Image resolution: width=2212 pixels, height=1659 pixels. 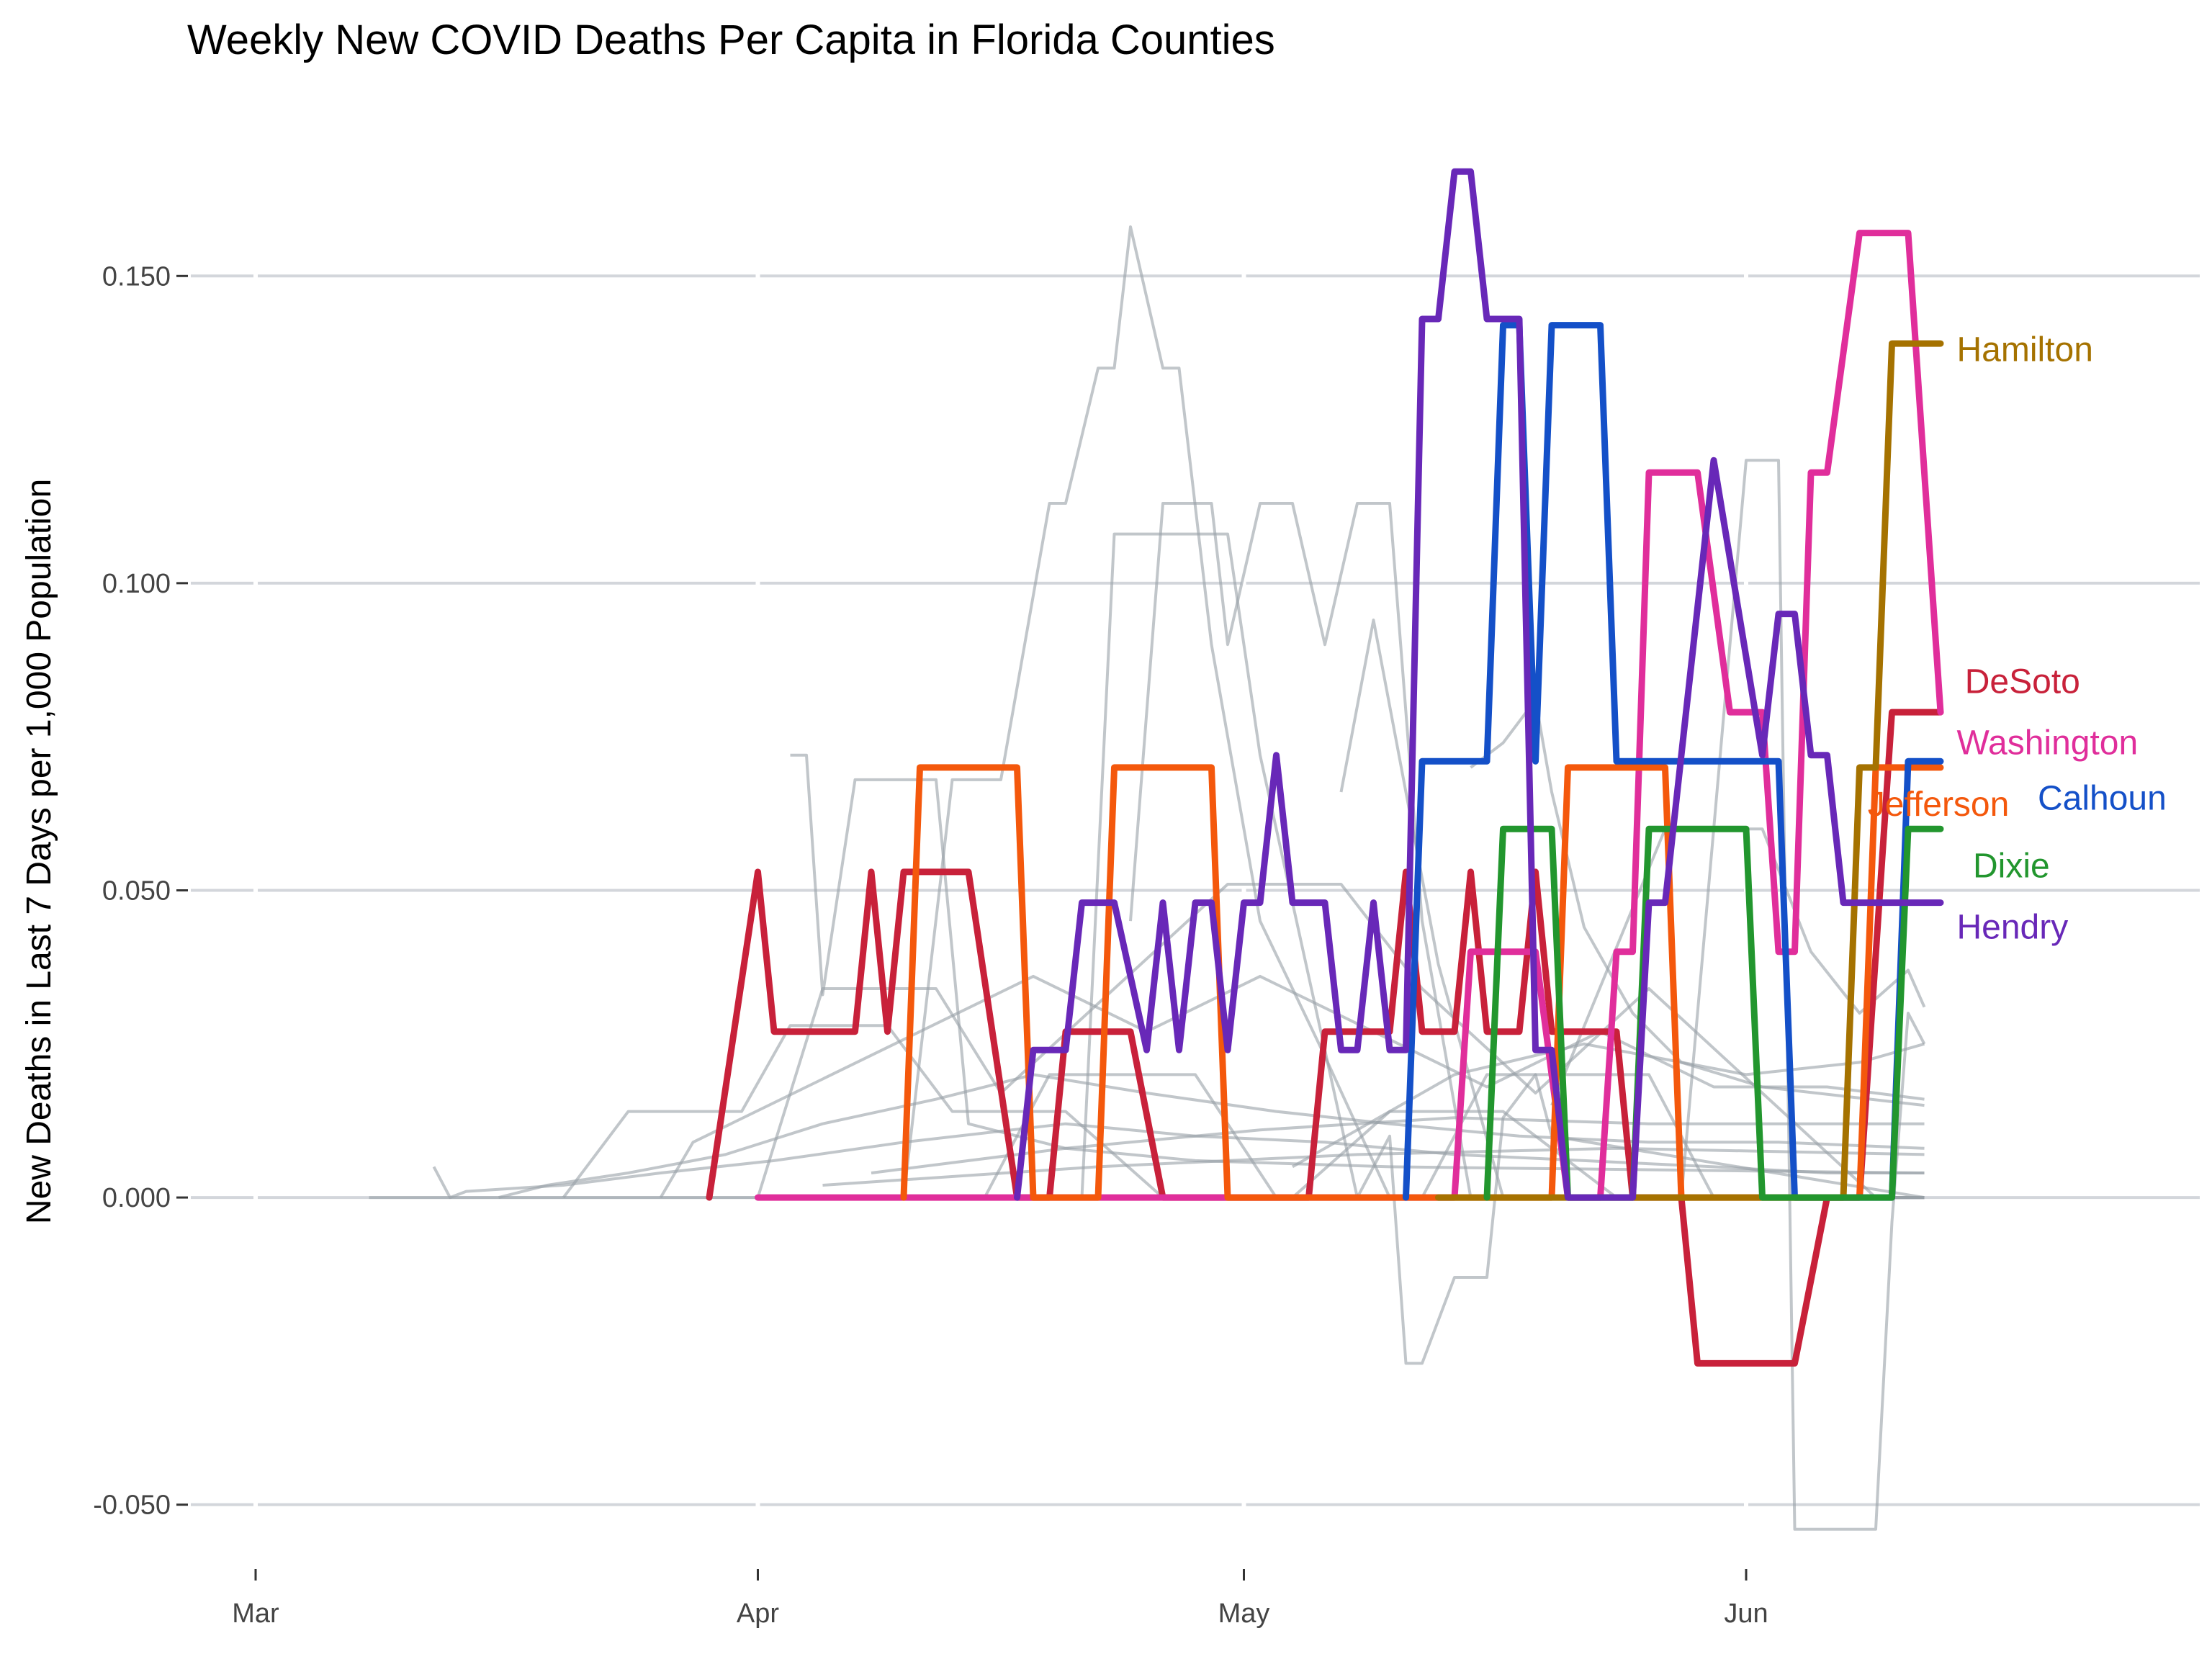 What do you see at coordinates (2022, 681) in the screenshot?
I see `series-label-desoto: DeSoto` at bounding box center [2022, 681].